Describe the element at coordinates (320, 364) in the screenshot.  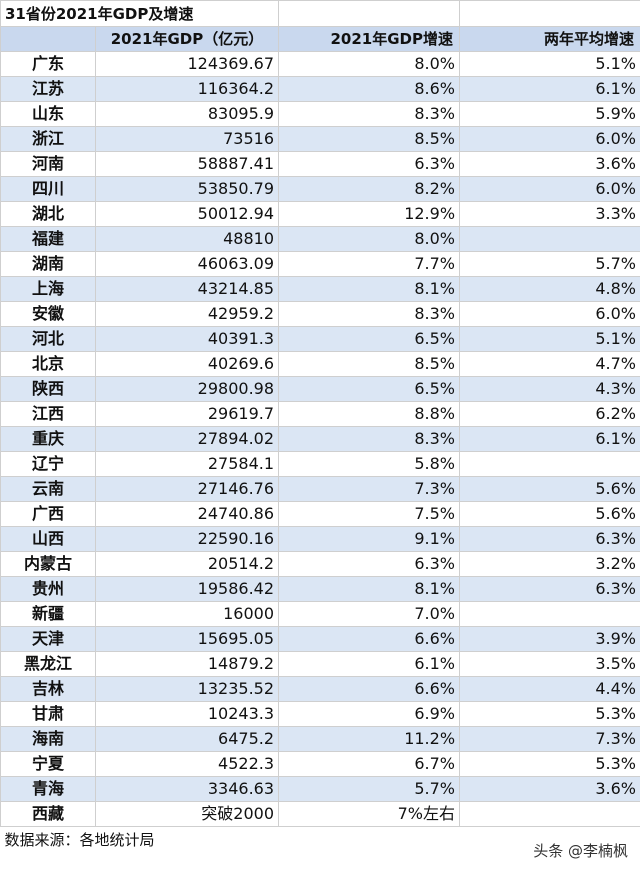
I see `table-row: 北京 40269.6 8.5% 4.7%` at that location.